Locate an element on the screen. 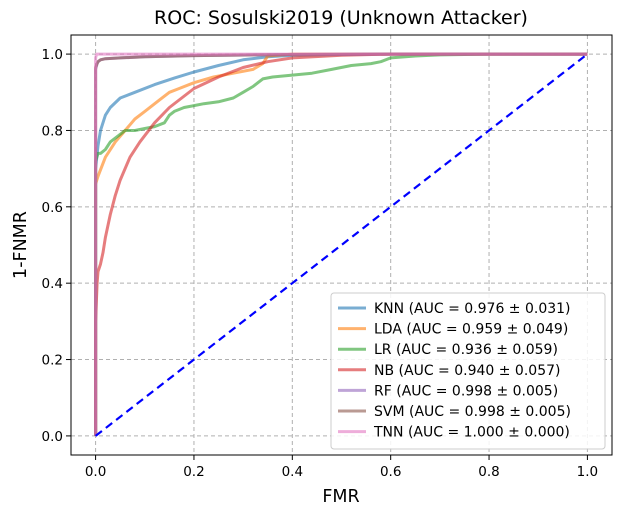 Image resolution: width=623 pixels, height=517 pixels. legend-label: SVM (AUC = 0.998 ± 0.005) is located at coordinates (472, 412).